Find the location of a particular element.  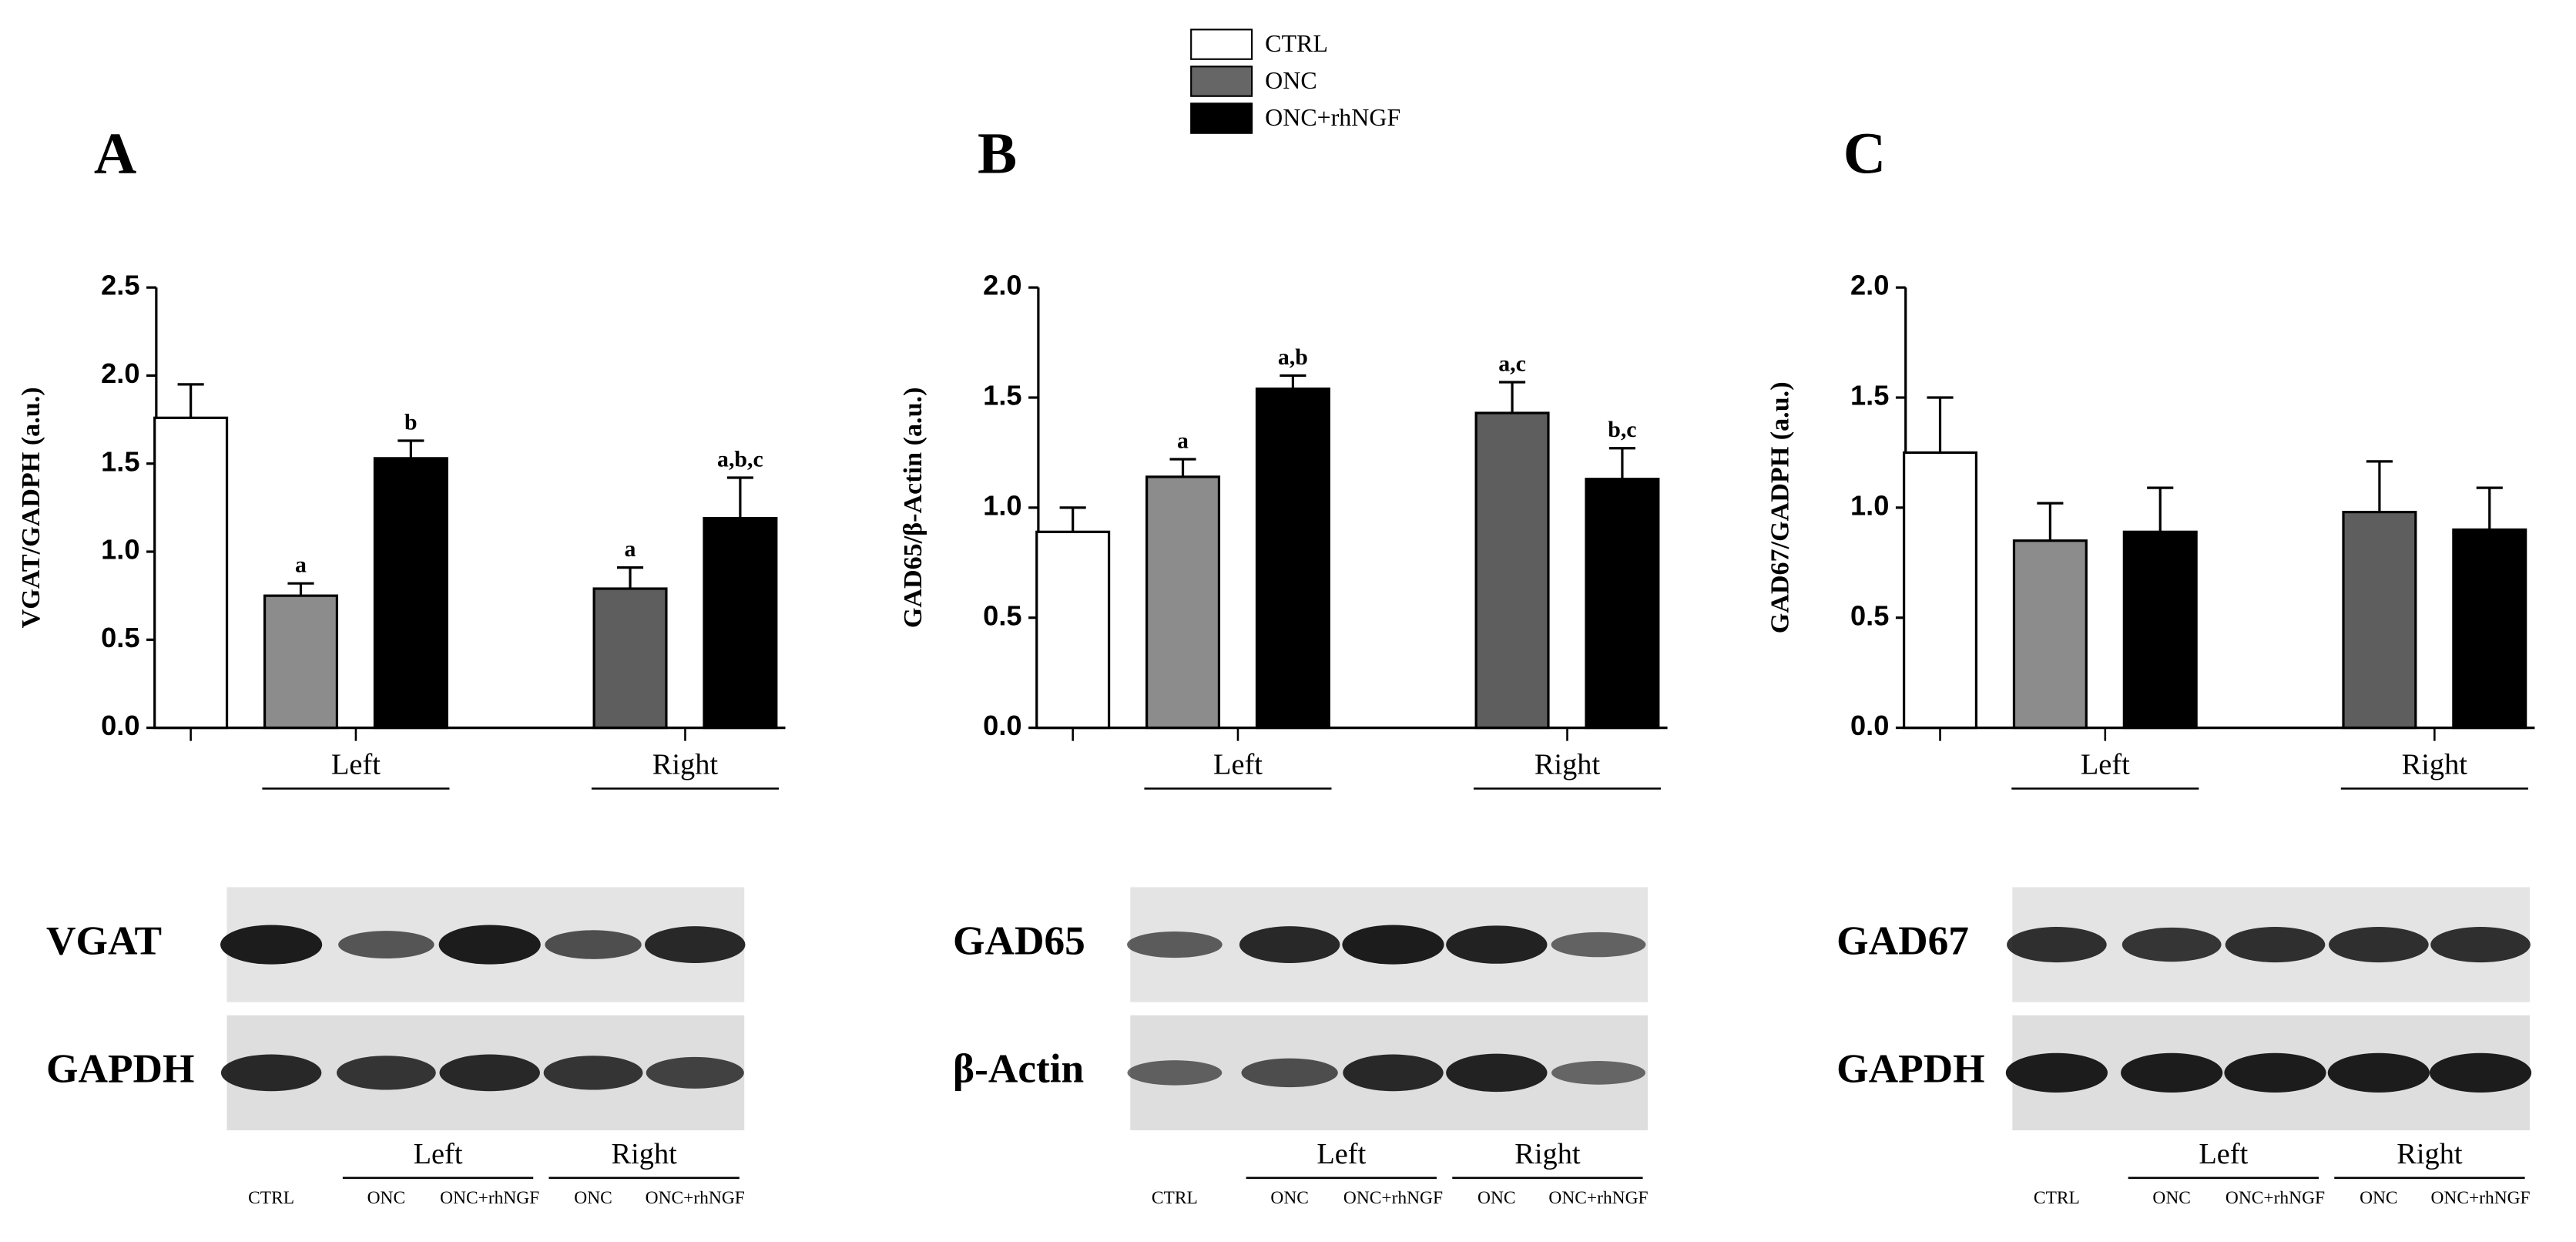

y-tick-label: 2.5 is located at coordinates (120, 285).